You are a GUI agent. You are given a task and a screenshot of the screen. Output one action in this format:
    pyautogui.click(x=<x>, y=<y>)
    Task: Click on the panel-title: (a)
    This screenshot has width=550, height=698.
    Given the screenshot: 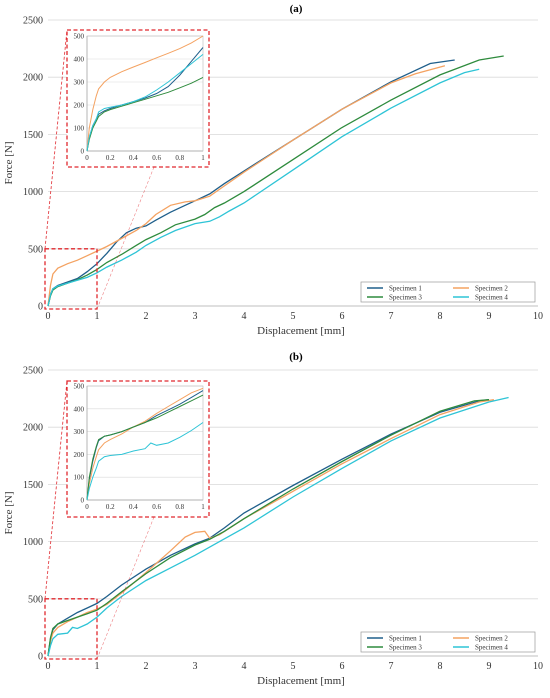 What is the action you would take?
    pyautogui.click(x=296, y=9)
    